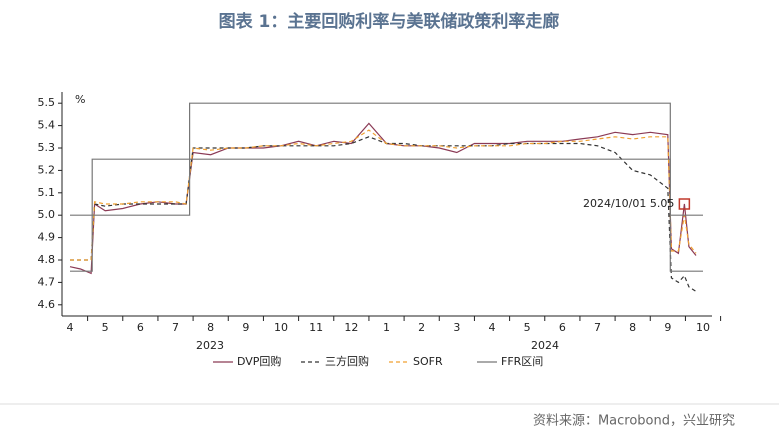  Describe the element at coordinates (389, 21) in the screenshot. I see `chart-title: 图表 1：主要回购利率与美联储政策利率走廊` at that location.